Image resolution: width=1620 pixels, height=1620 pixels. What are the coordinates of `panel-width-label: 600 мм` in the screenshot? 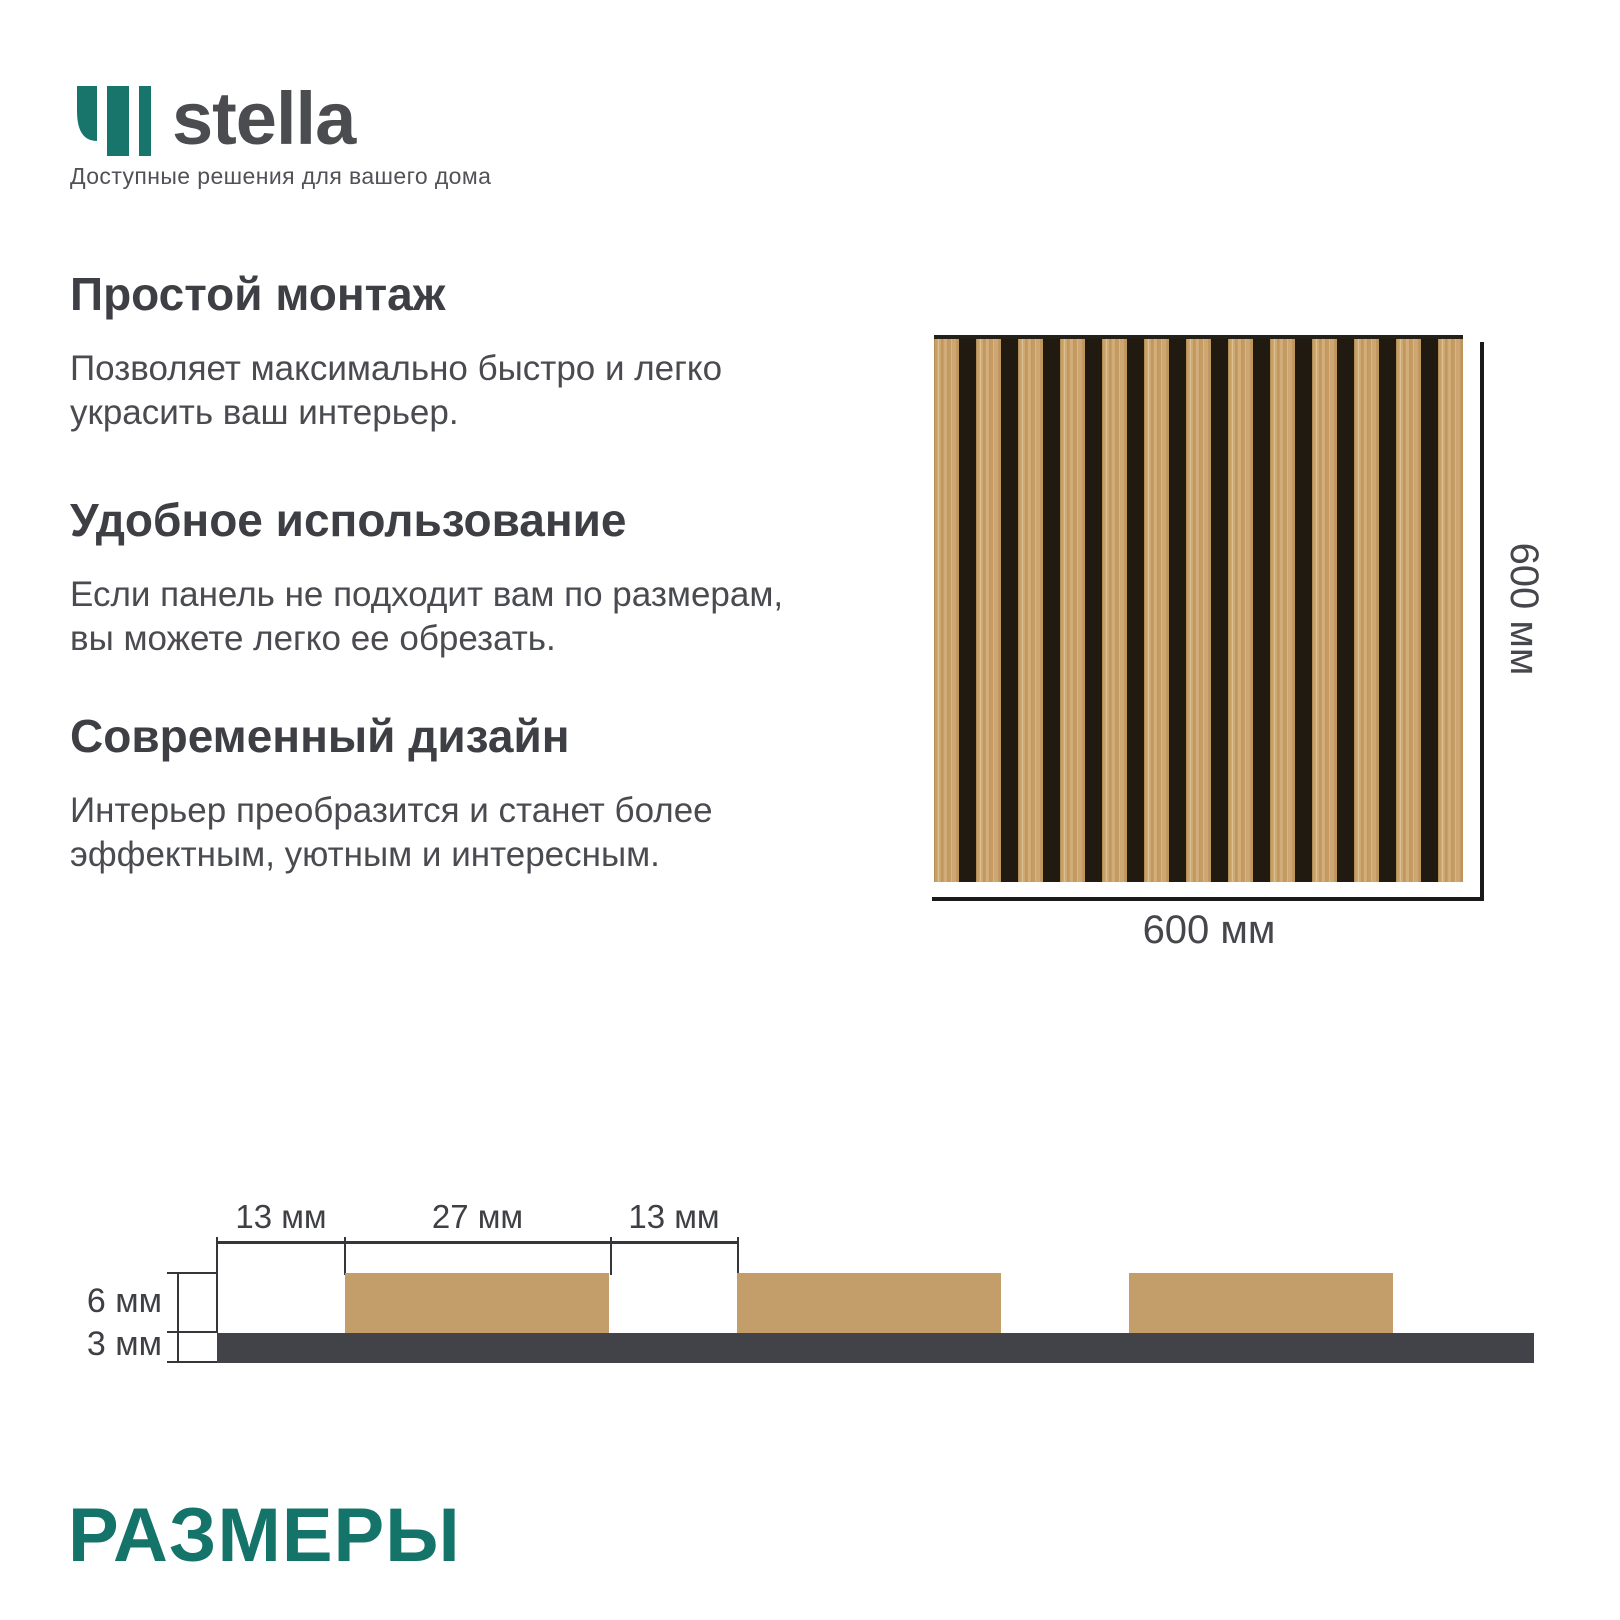 It's located at (1209, 930).